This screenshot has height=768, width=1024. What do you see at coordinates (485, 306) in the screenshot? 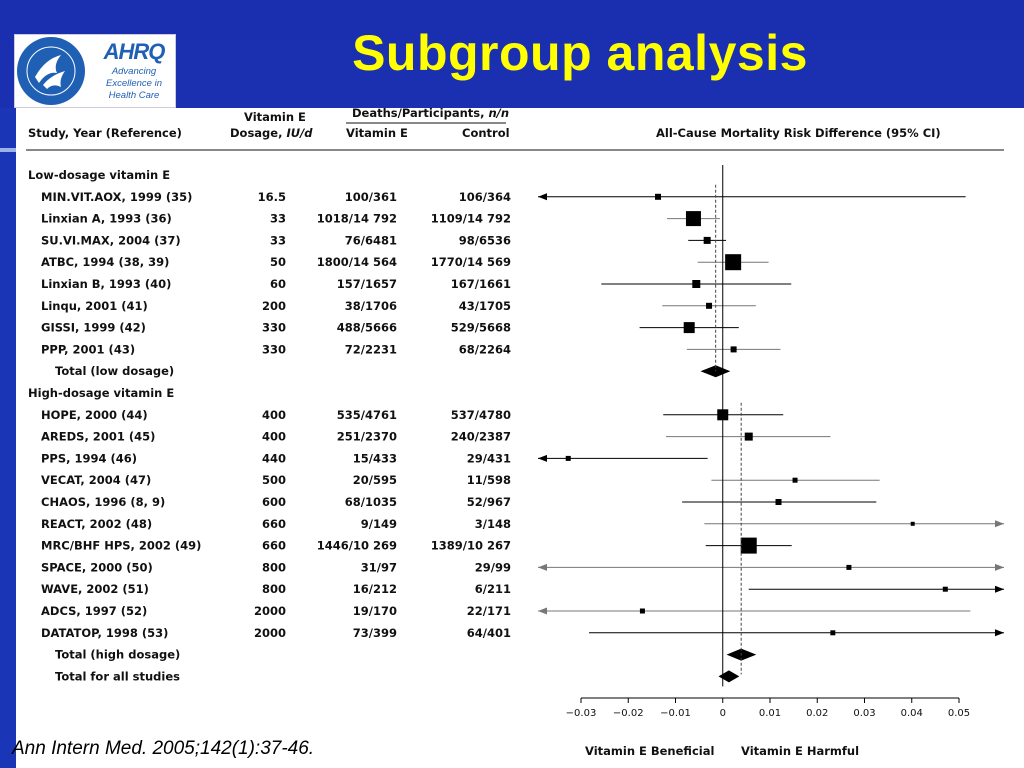
I see `study-control: 43/1705` at bounding box center [485, 306].